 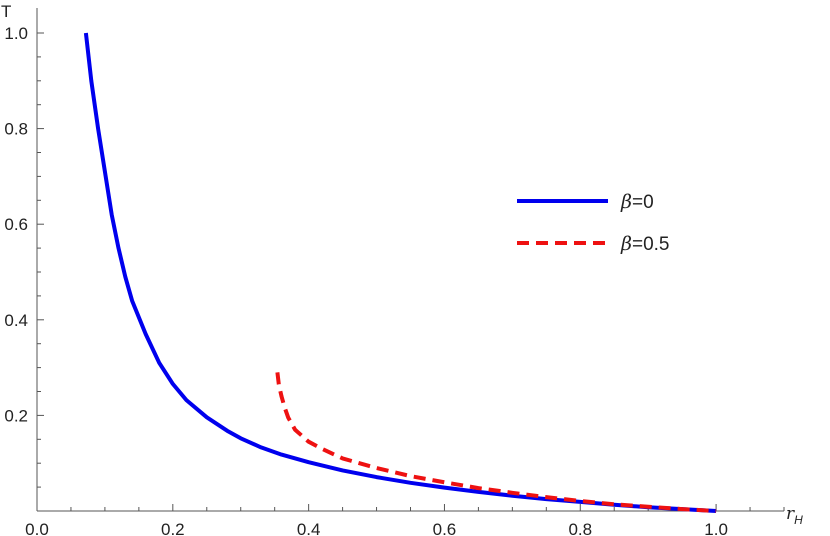 I want to click on x-tick-label: 0.2, so click(x=173, y=528).